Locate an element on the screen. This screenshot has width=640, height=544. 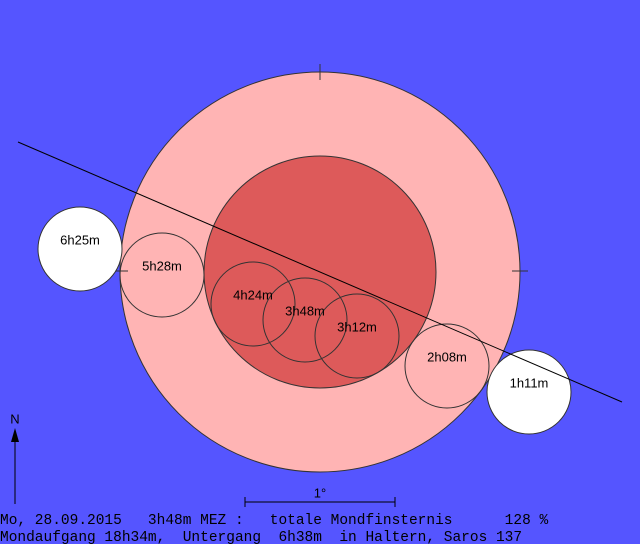
moon-label: 1h11m is located at coordinates (529, 382).